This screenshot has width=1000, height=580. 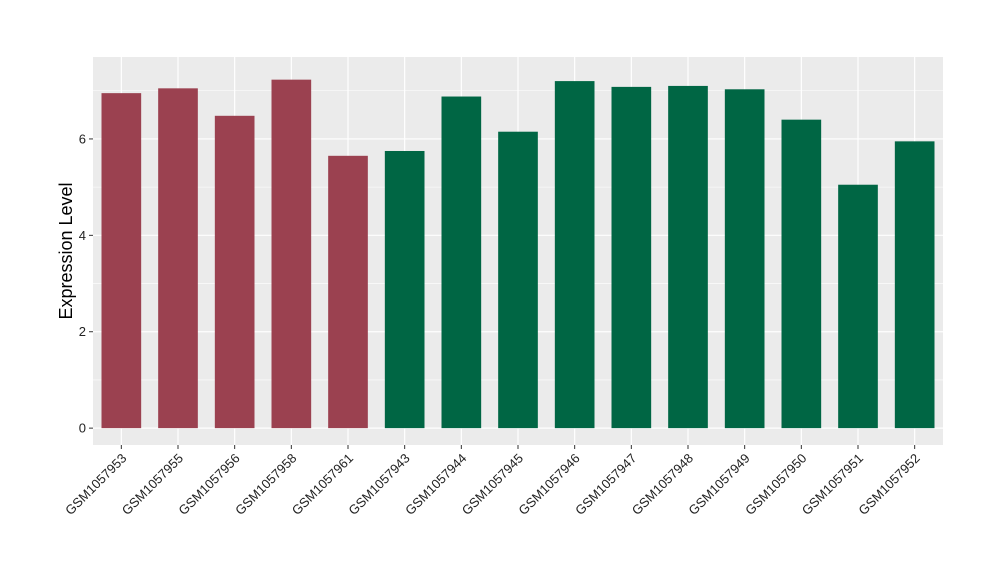 I want to click on bar-GSM1057947, so click(x=631, y=257).